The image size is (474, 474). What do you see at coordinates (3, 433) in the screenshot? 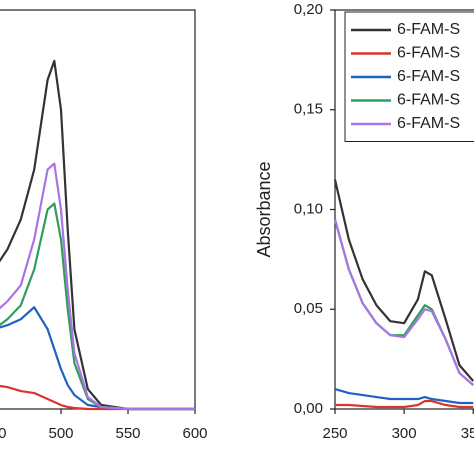
I see `x-tick-label: 450` at bounding box center [3, 433].